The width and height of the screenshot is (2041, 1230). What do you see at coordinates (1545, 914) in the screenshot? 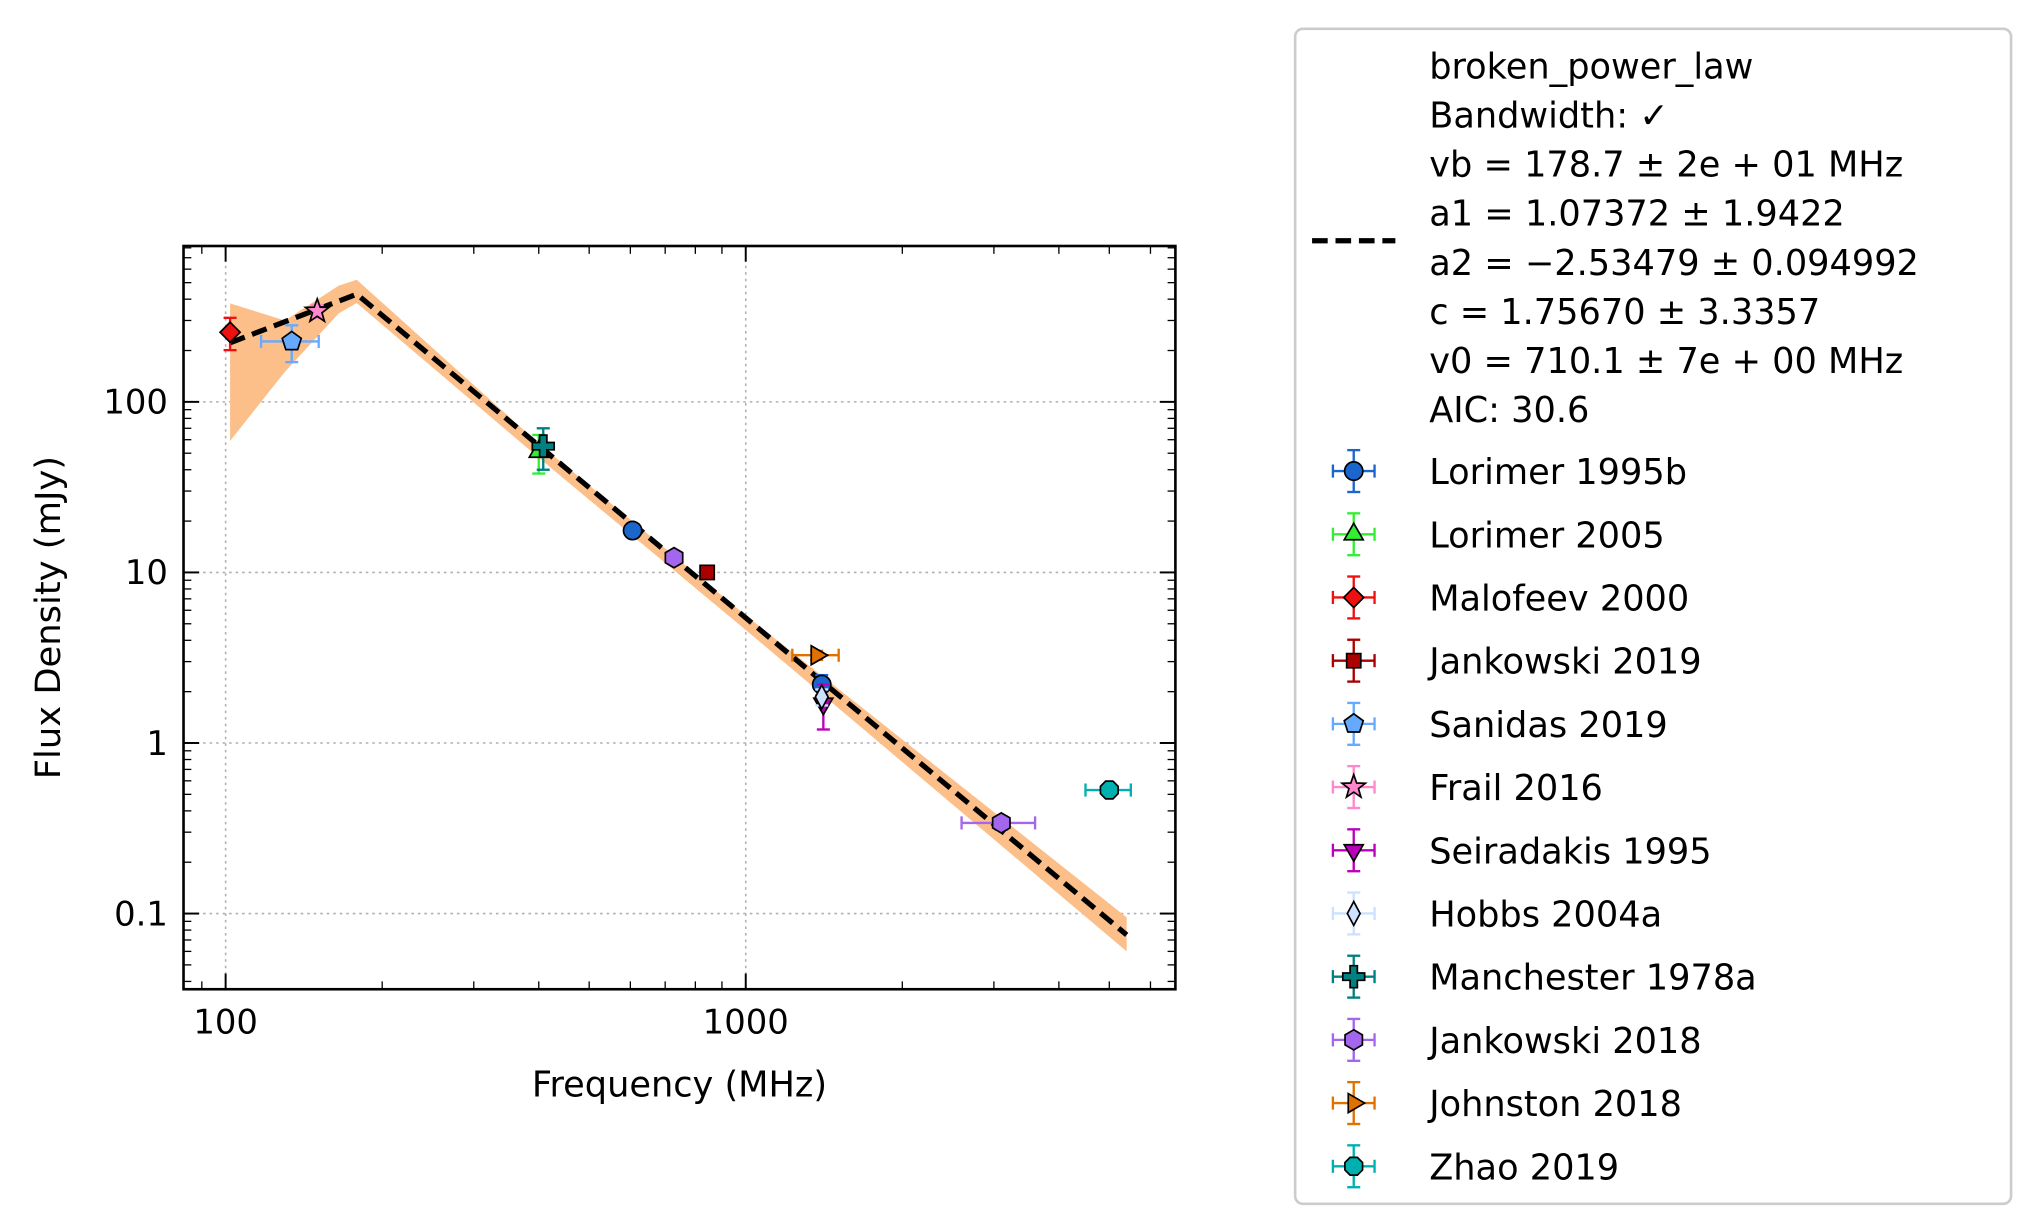
I see `legend-label: Hobbs 2004a` at bounding box center [1545, 914].